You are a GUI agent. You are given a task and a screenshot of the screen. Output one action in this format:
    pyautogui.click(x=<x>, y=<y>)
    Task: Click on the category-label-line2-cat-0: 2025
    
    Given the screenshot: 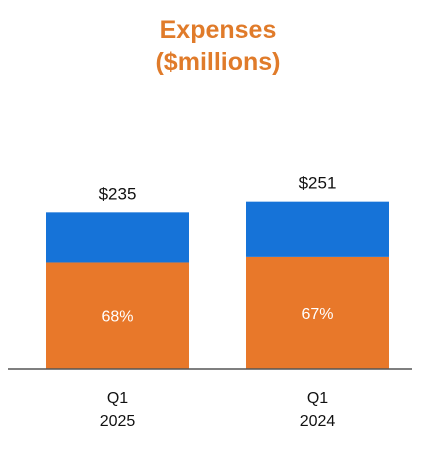 What is the action you would take?
    pyautogui.click(x=118, y=421)
    